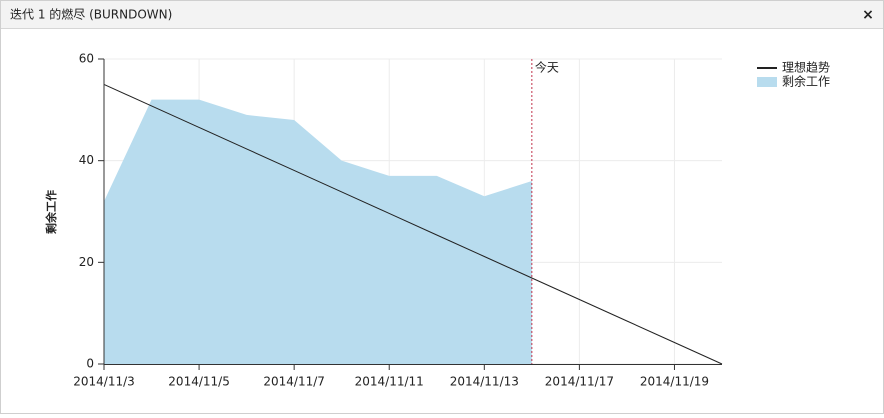 This screenshot has width=884, height=418. What do you see at coordinates (86, 262) in the screenshot?
I see `y-tick-label: 20` at bounding box center [86, 262].